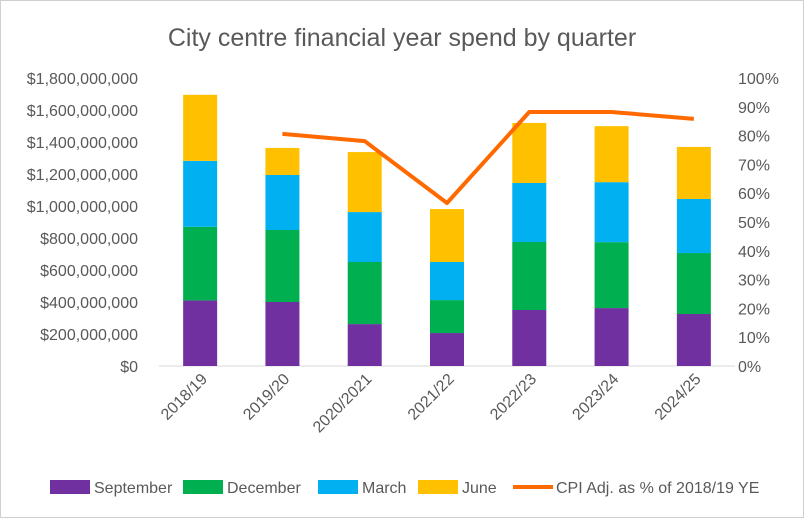 Image resolution: width=804 pixels, height=518 pixels. Describe the element at coordinates (758, 79) in the screenshot. I see `y-right-tick-label: 100%` at that location.